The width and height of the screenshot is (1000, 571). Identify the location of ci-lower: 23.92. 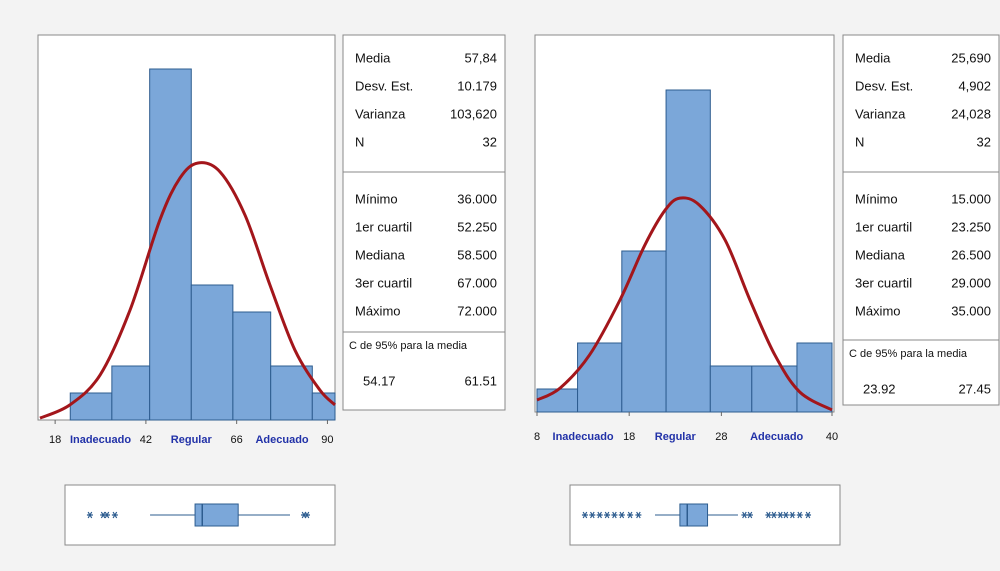
(879, 388).